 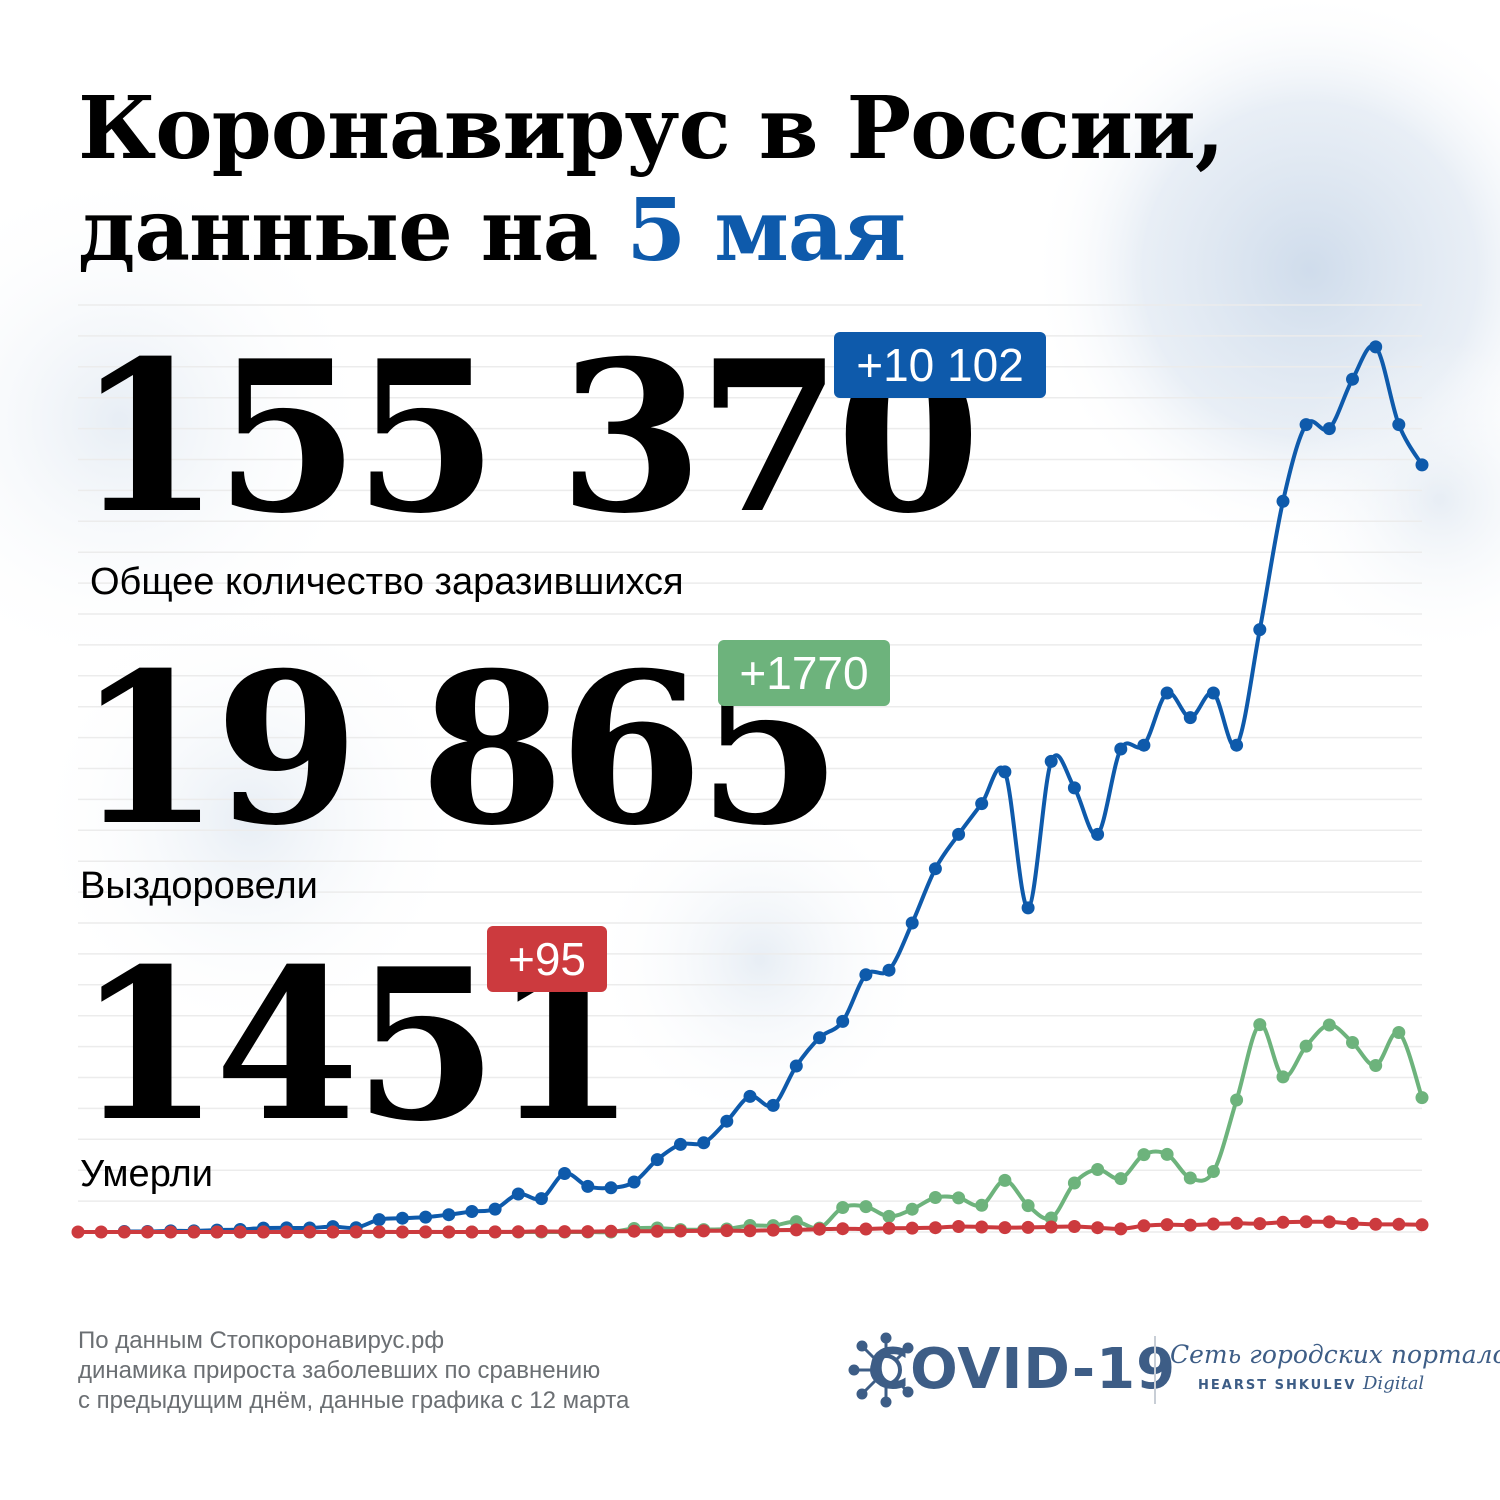 I want to click on logo-divider, so click(x=1155, y=1370).